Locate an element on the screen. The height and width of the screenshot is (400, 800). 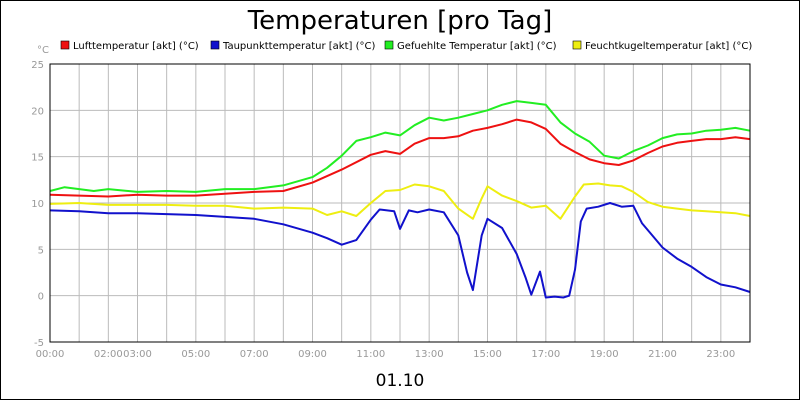
y-axis-ticks: -5 0 5 10 15 20 25 is located at coordinates (37, 204).